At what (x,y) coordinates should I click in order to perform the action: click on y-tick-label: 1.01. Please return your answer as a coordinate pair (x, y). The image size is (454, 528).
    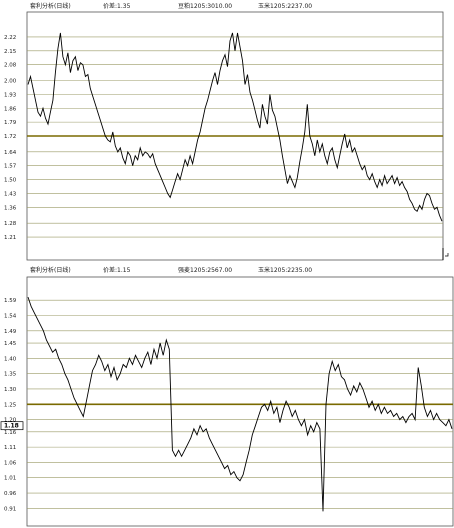
    Looking at the image, I should click on (10, 479).